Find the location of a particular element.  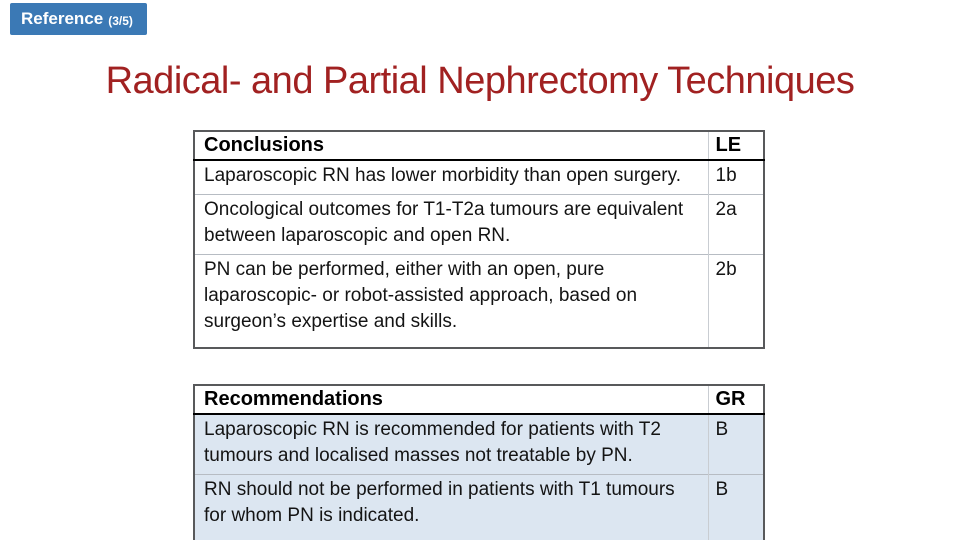

table-header-row: Recommendations GR is located at coordinates (479, 400).